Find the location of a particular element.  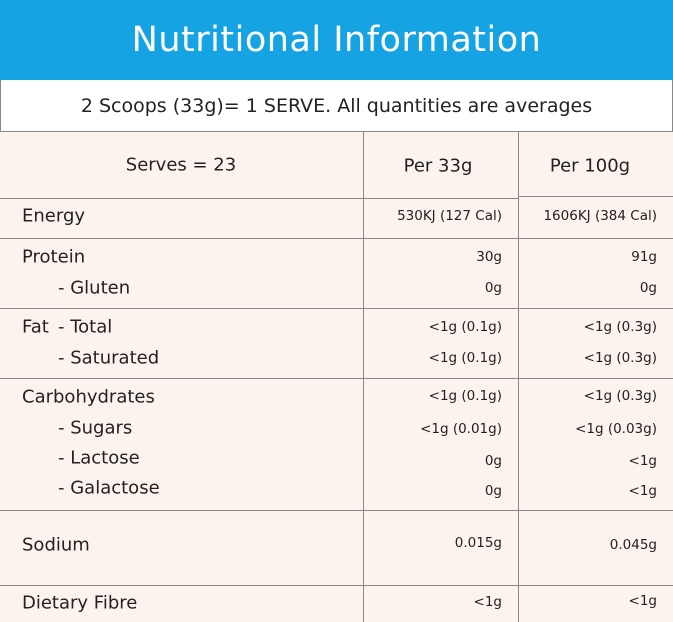

row-label: Carbohydrates is located at coordinates (88, 397).